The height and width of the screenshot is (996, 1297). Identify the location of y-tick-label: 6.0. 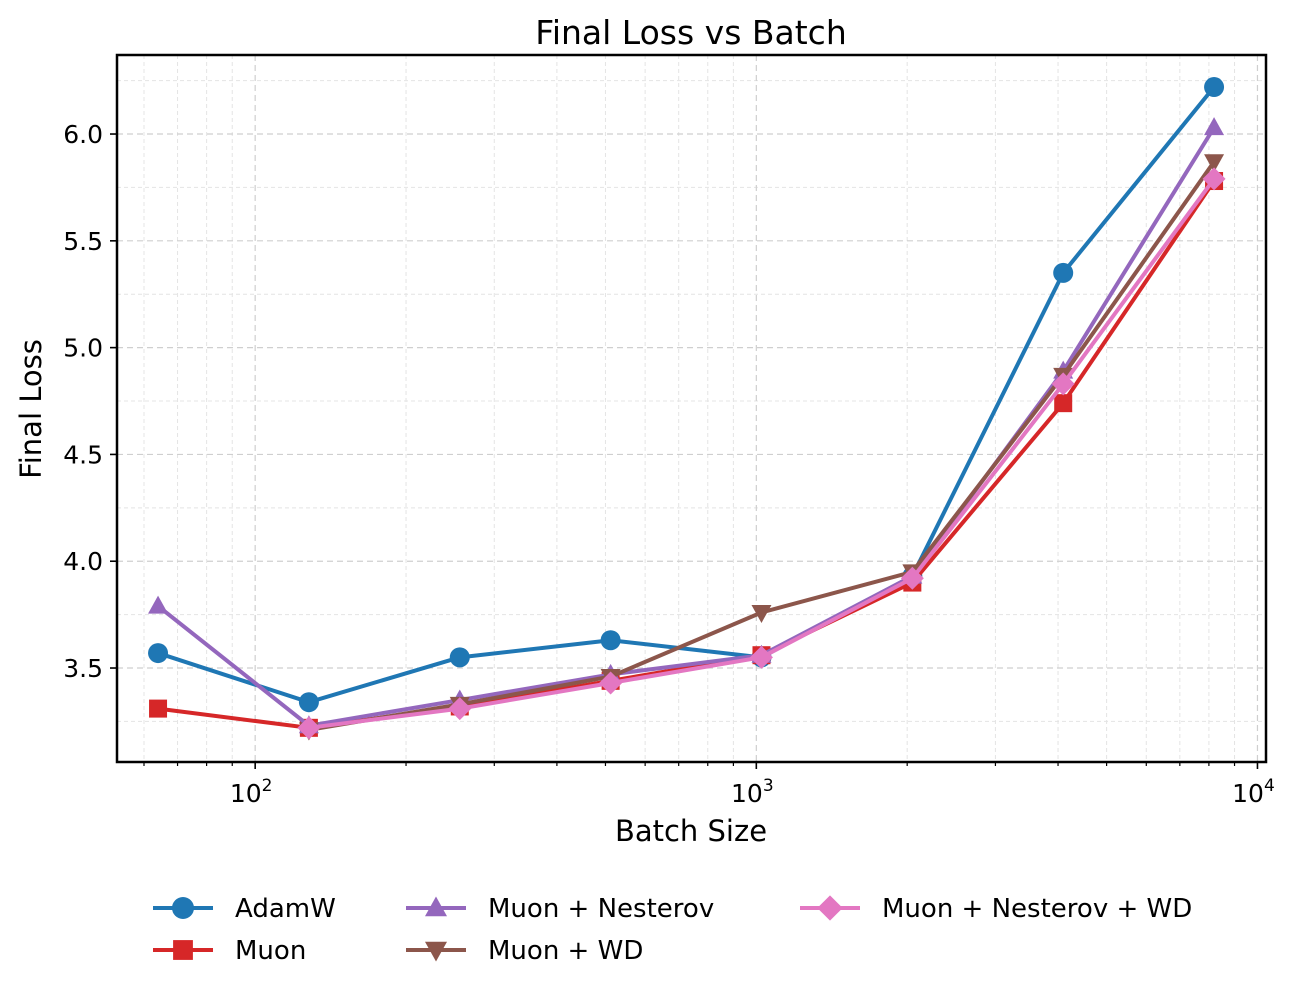
(83, 134).